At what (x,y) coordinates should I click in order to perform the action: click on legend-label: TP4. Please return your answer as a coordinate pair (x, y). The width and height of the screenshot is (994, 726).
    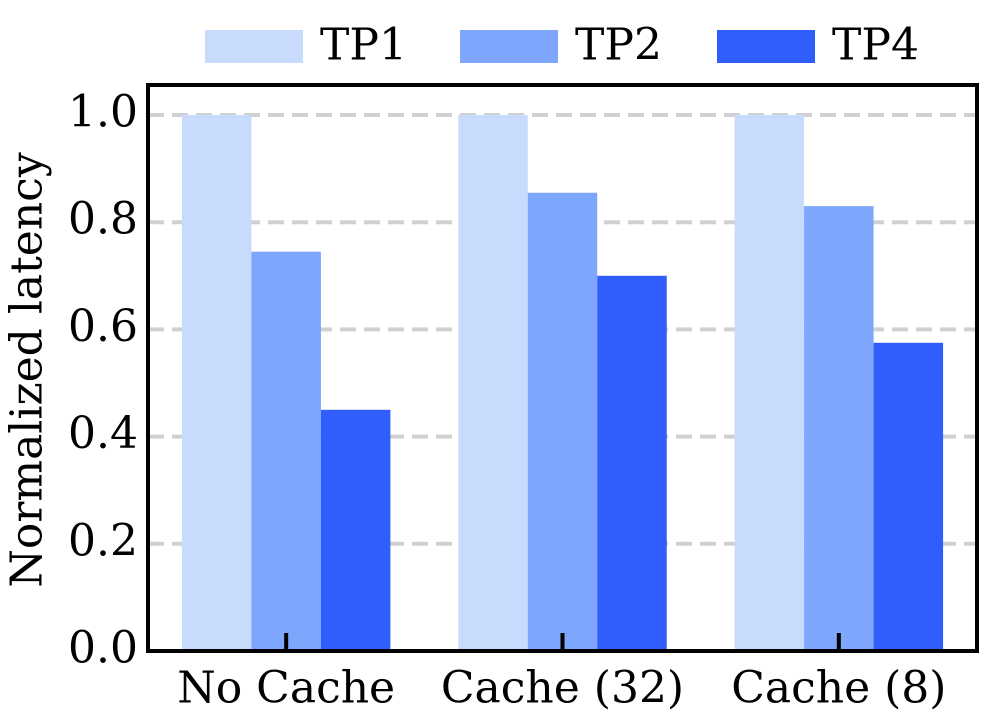
    Looking at the image, I should click on (875, 45).